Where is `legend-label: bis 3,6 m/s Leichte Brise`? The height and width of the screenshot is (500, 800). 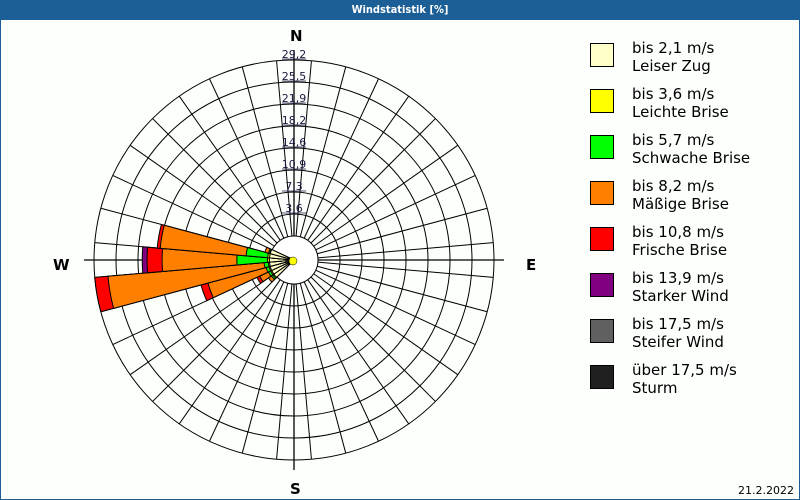 legend-label: bis 3,6 m/s Leichte Brise is located at coordinates (680, 103).